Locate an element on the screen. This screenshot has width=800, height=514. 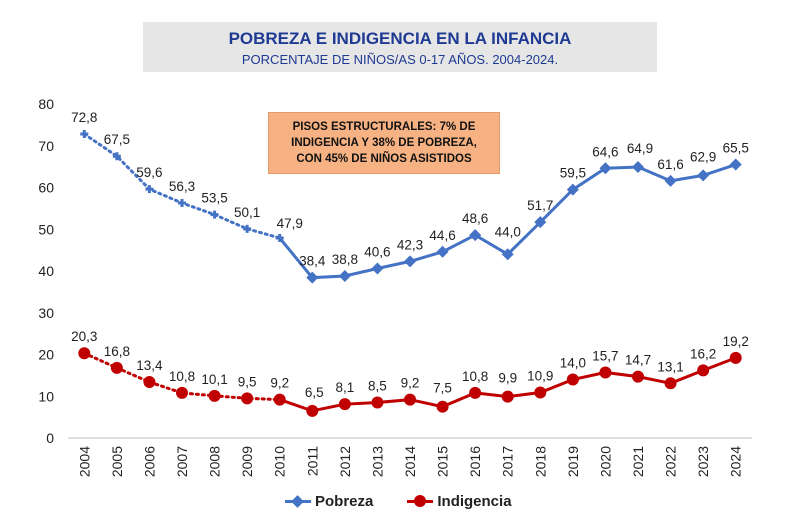
pobreza-data-label: 61,6 is located at coordinates (670, 164).